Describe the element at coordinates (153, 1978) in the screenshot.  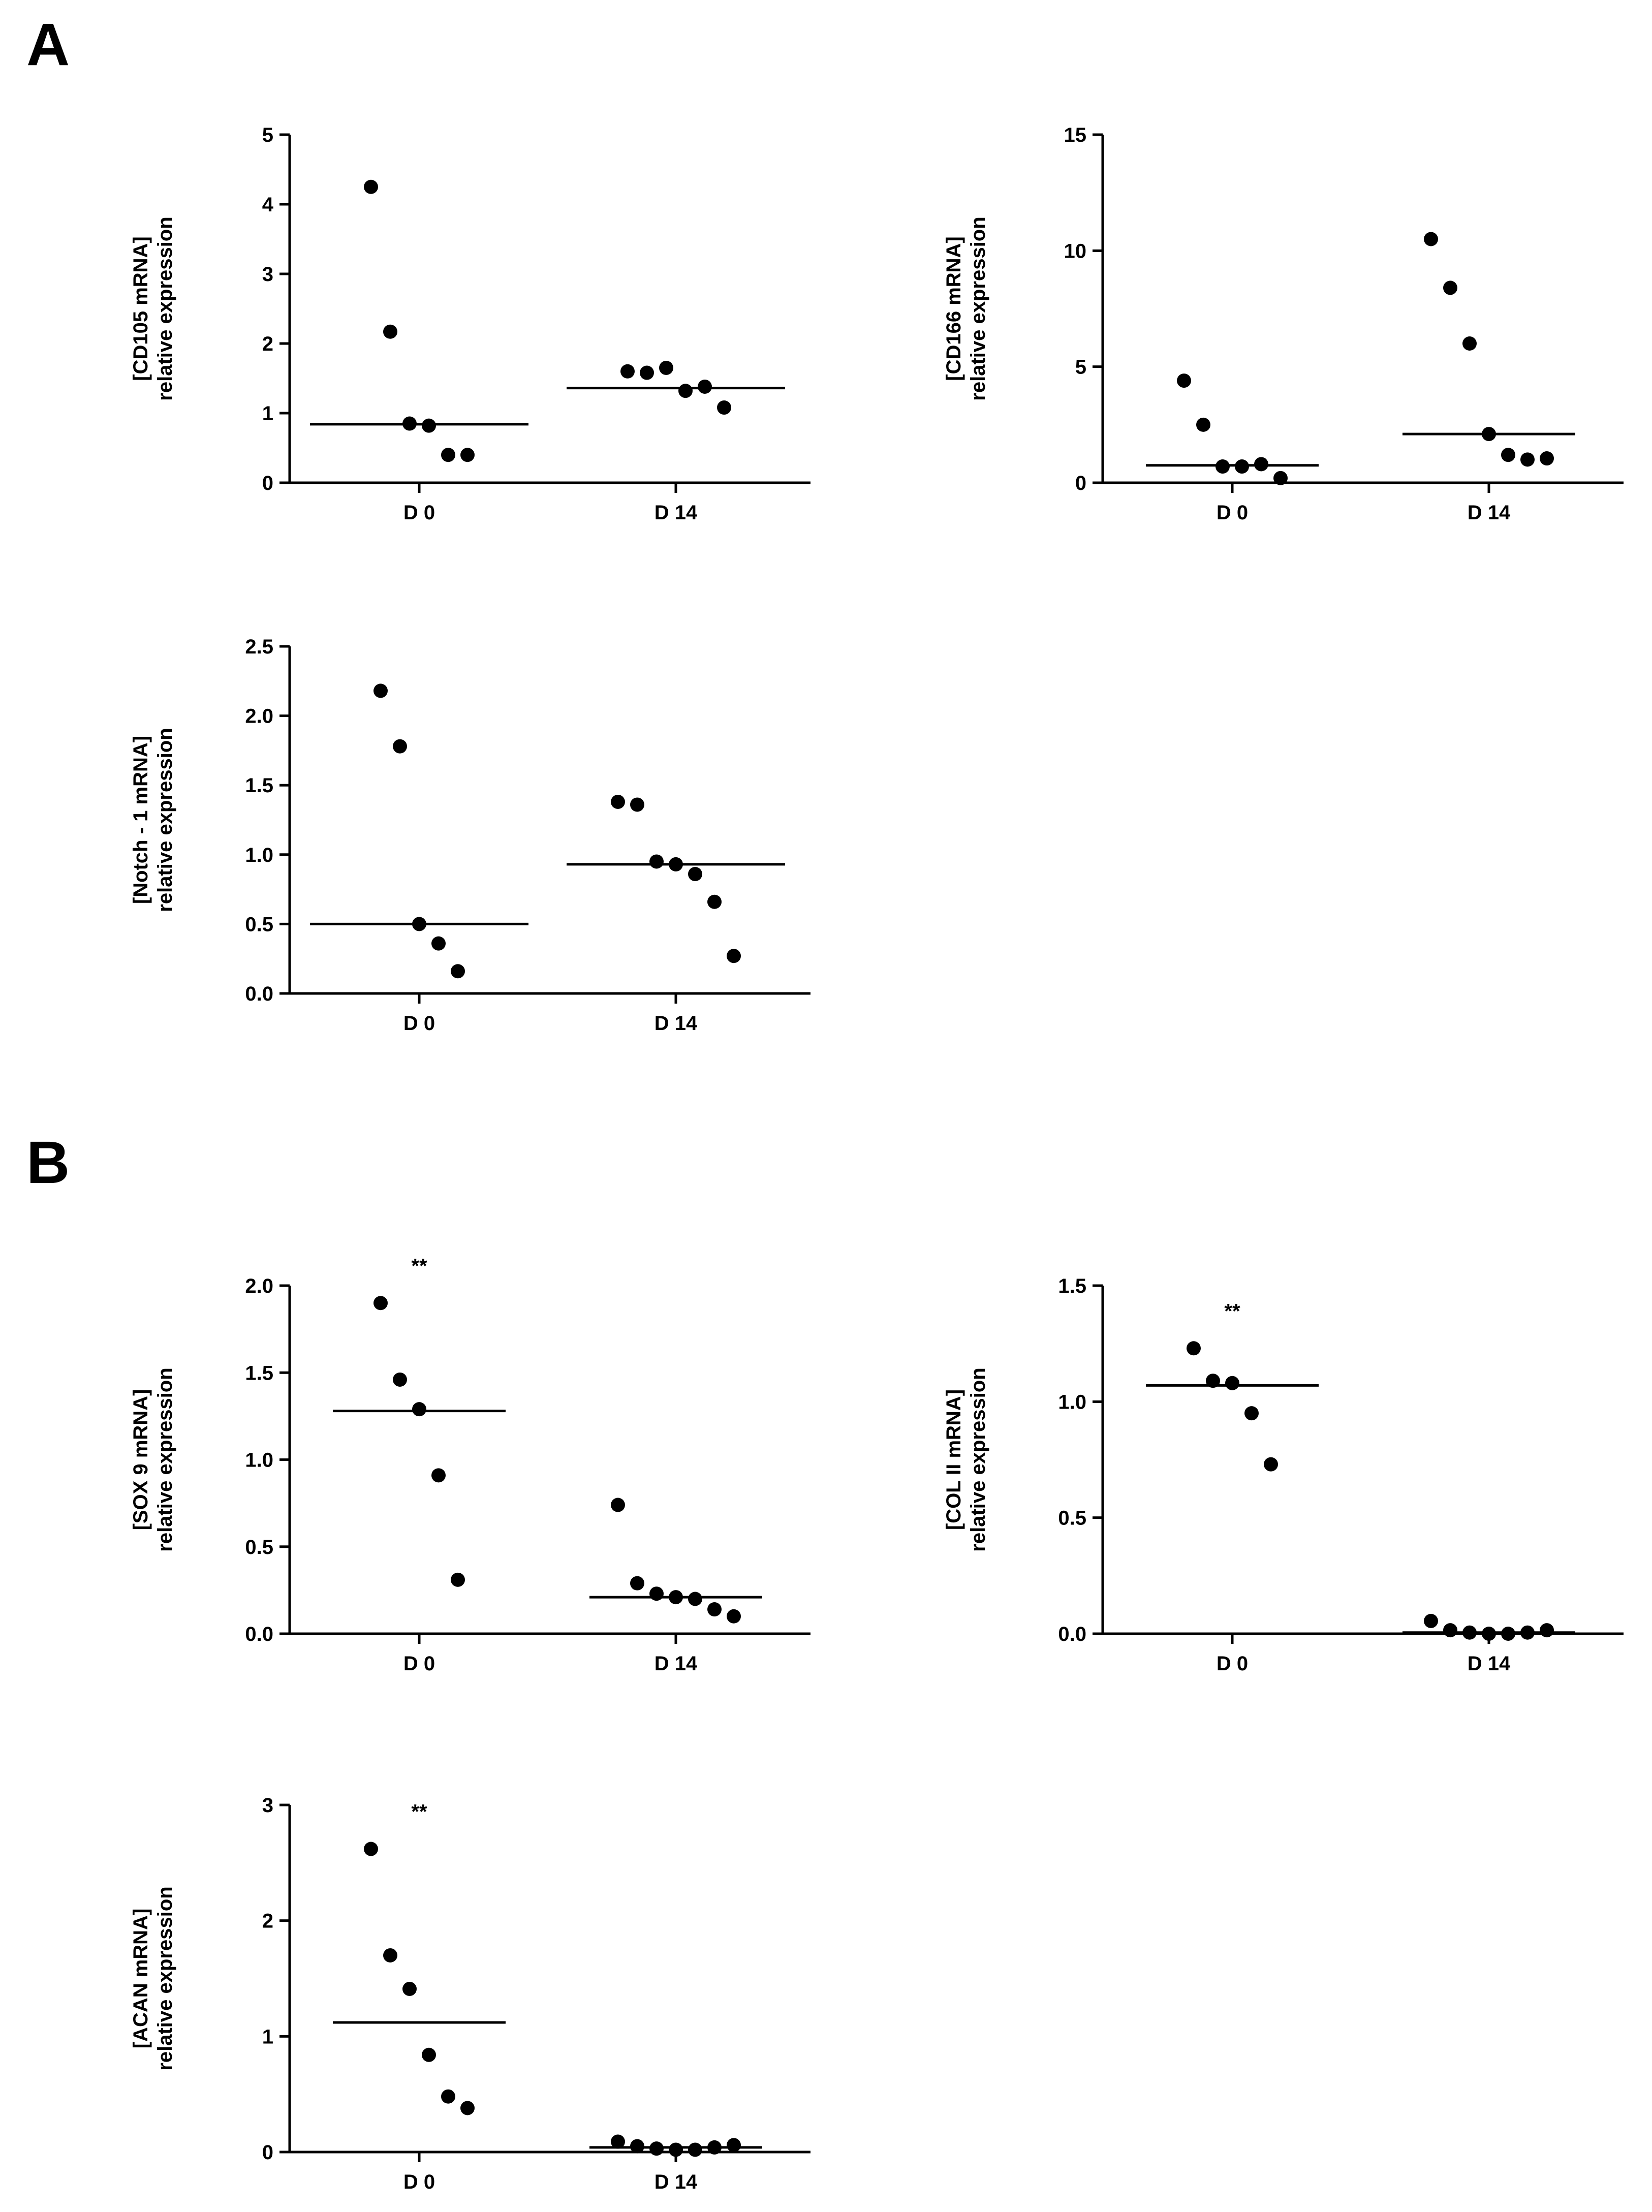
I see `y-axis-title: [ACAN mRNA] relative expression` at that location.